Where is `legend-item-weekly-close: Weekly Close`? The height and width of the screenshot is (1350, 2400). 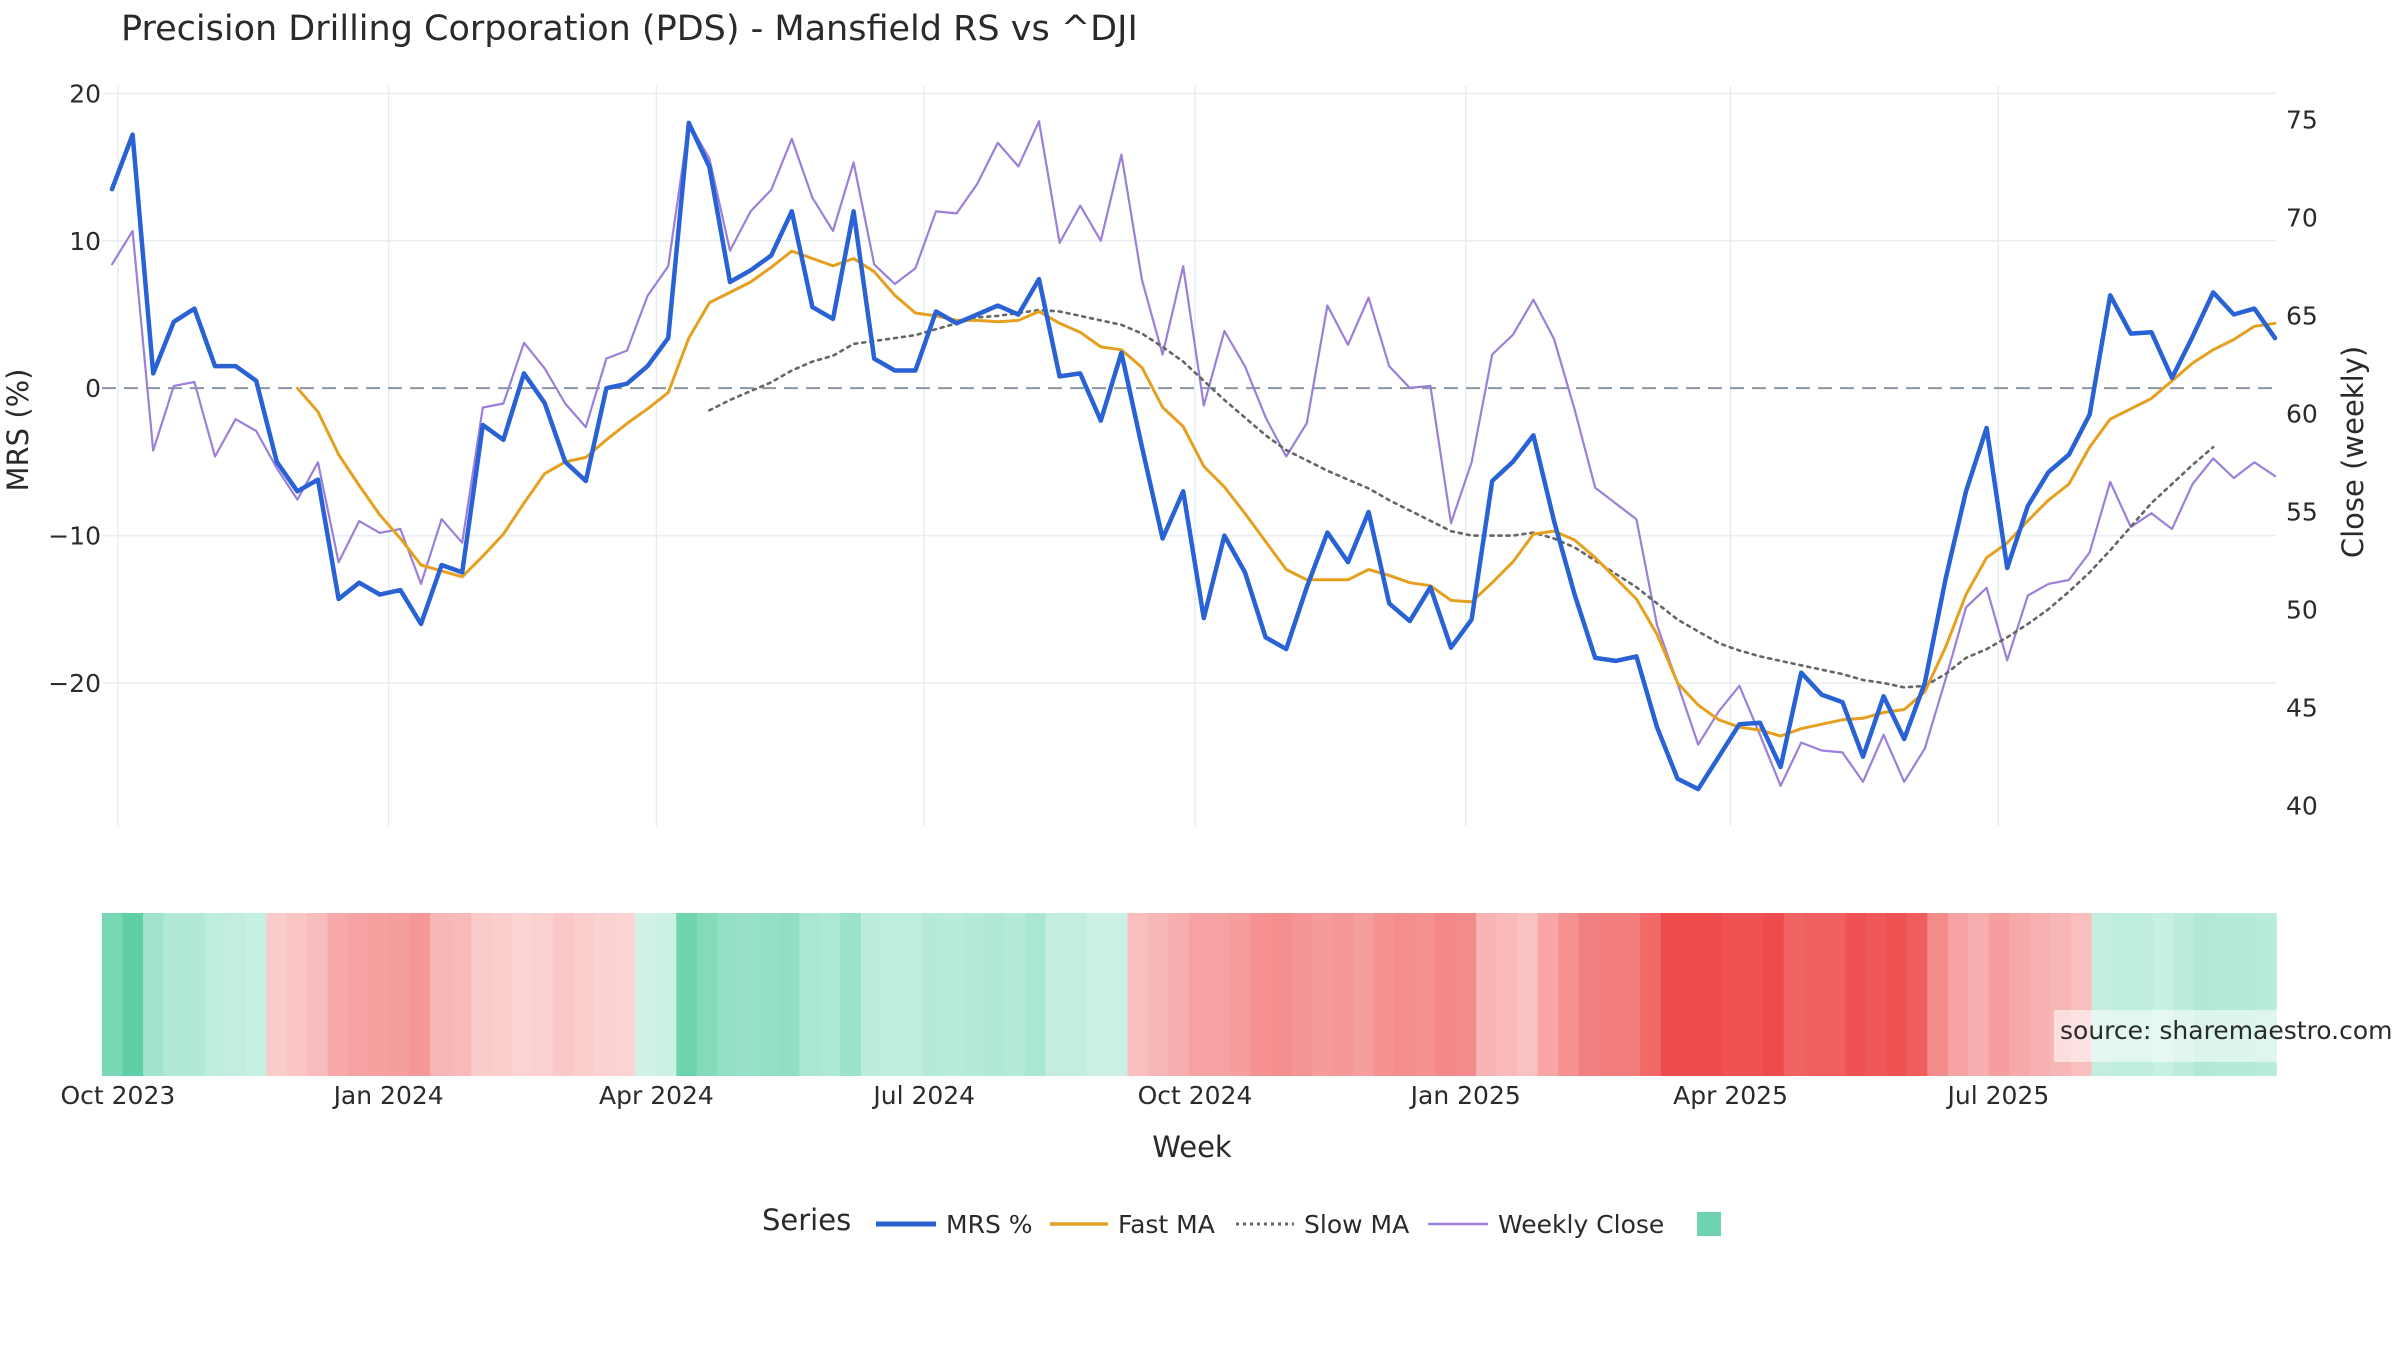
legend-item-weekly-close: Weekly Close is located at coordinates (1546, 1224).